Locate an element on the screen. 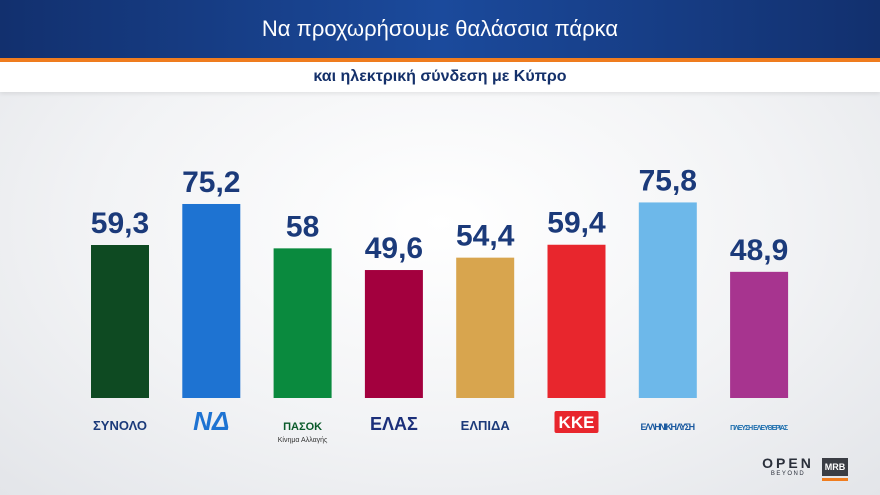 The image size is (880, 495). channel-logo: OPEN BEYOND is located at coordinates (788, 467).